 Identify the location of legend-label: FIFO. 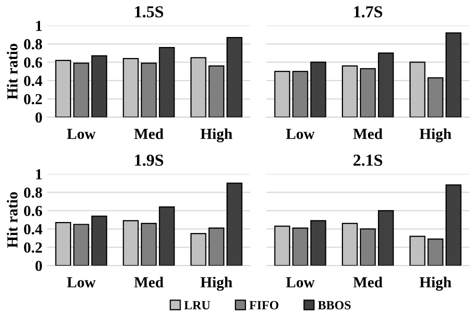
(263, 305).